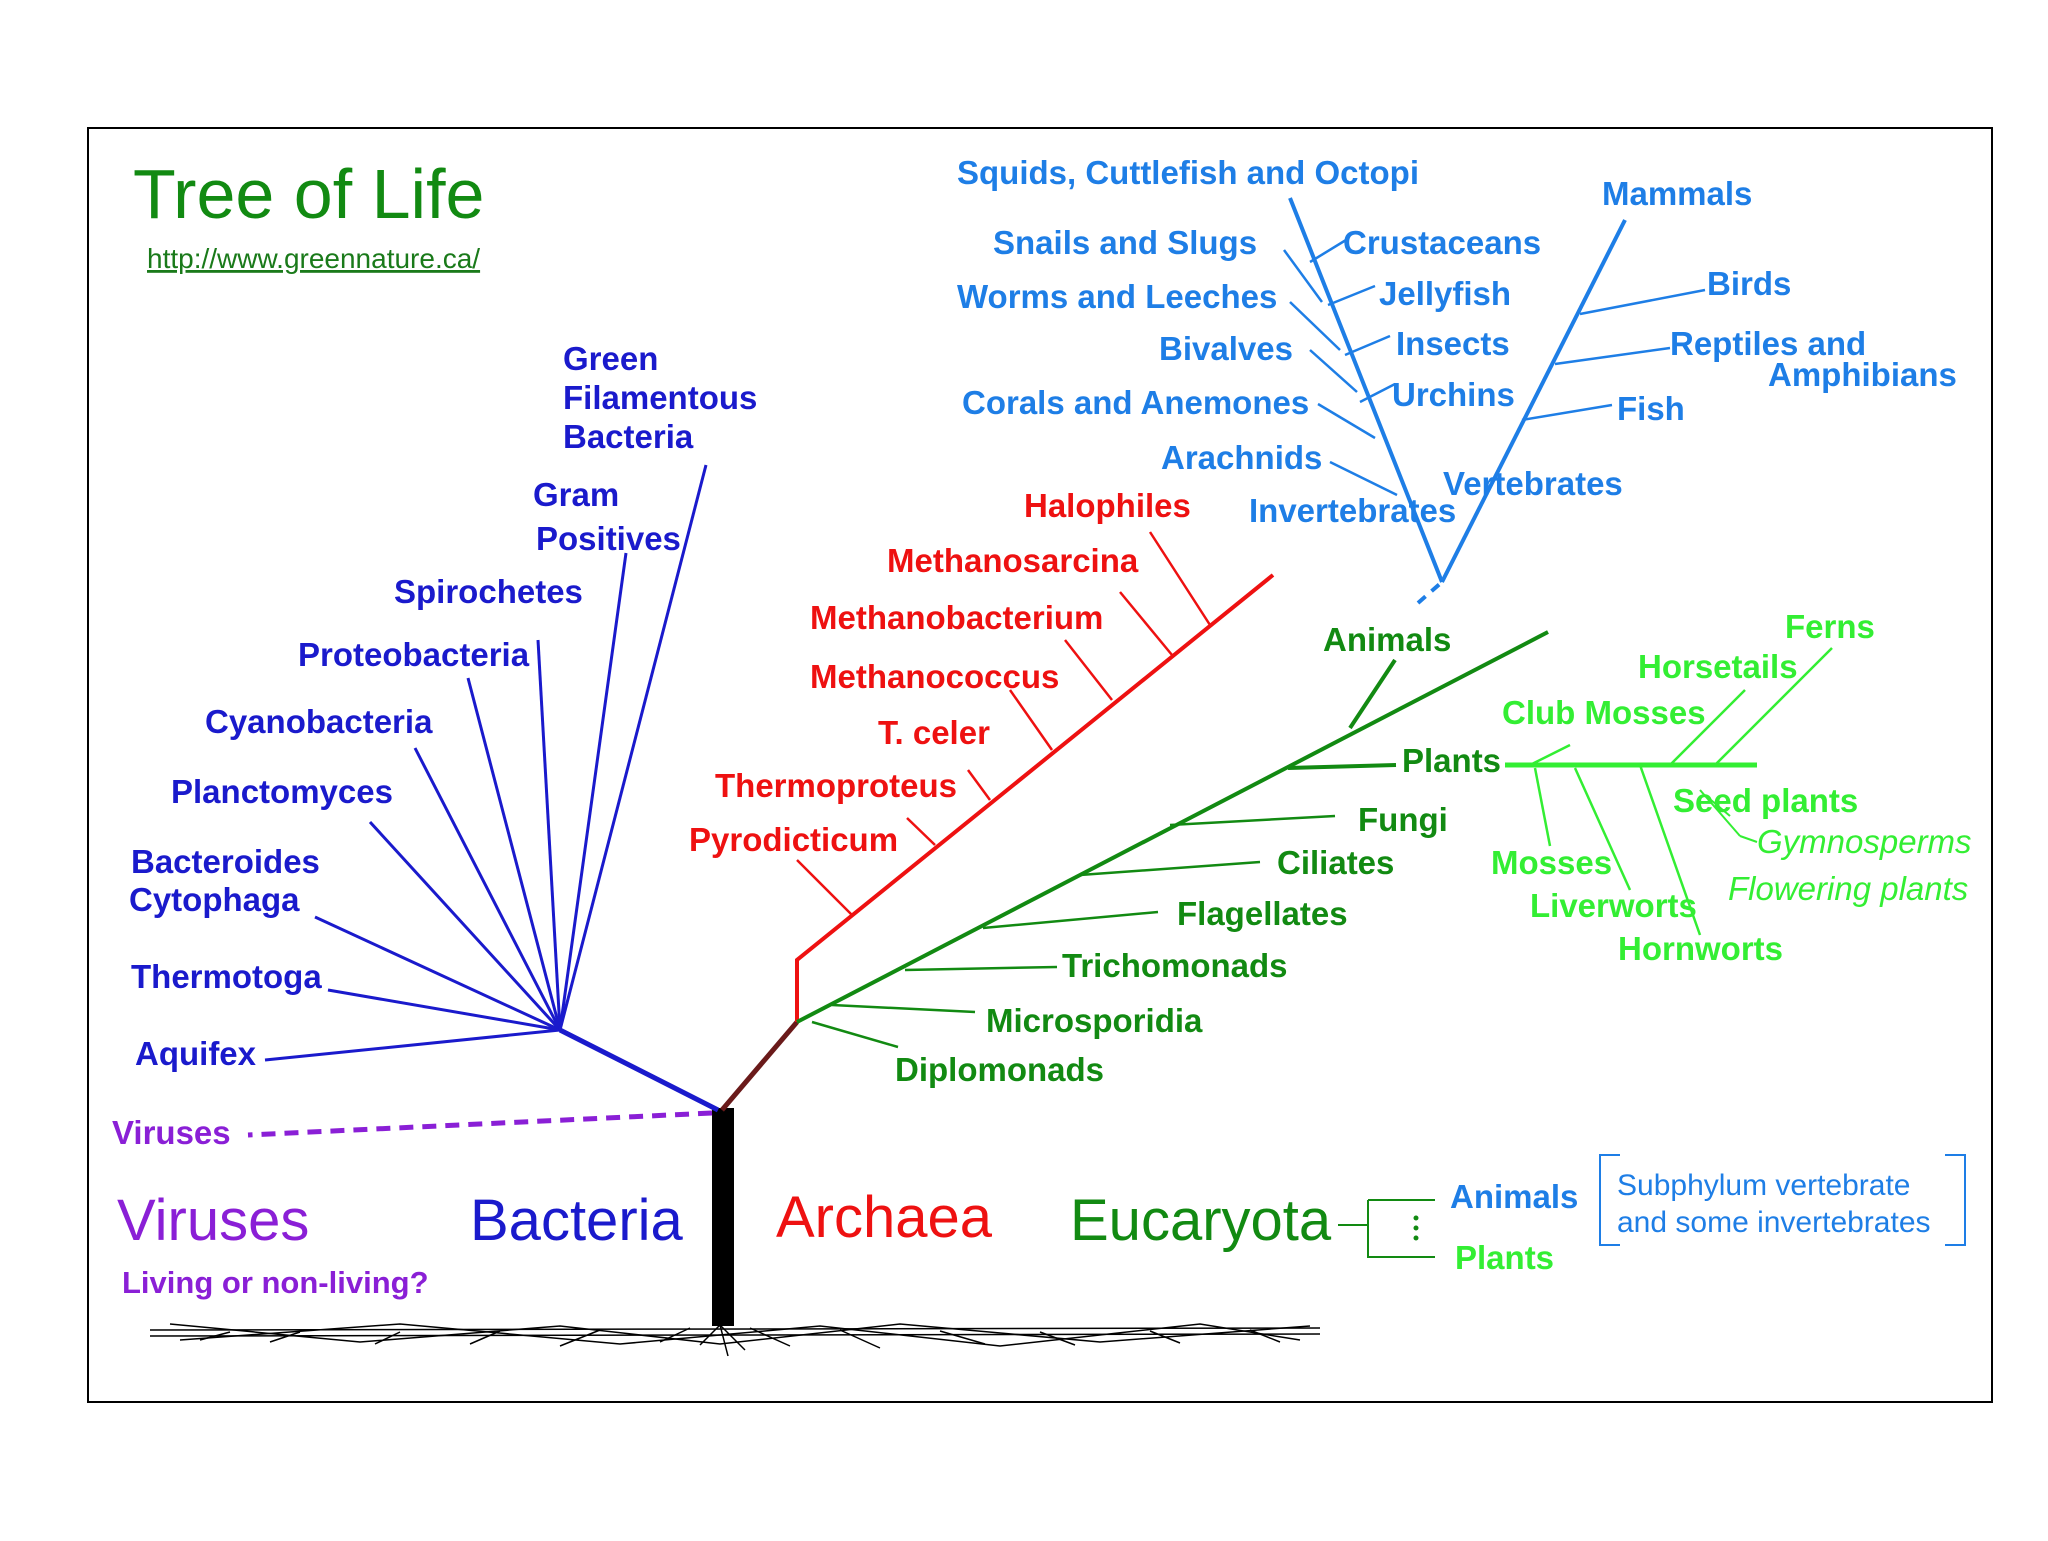  What do you see at coordinates (214, 899) in the screenshot?
I see `label-bacteroides-line2: Cytophaga` at bounding box center [214, 899].